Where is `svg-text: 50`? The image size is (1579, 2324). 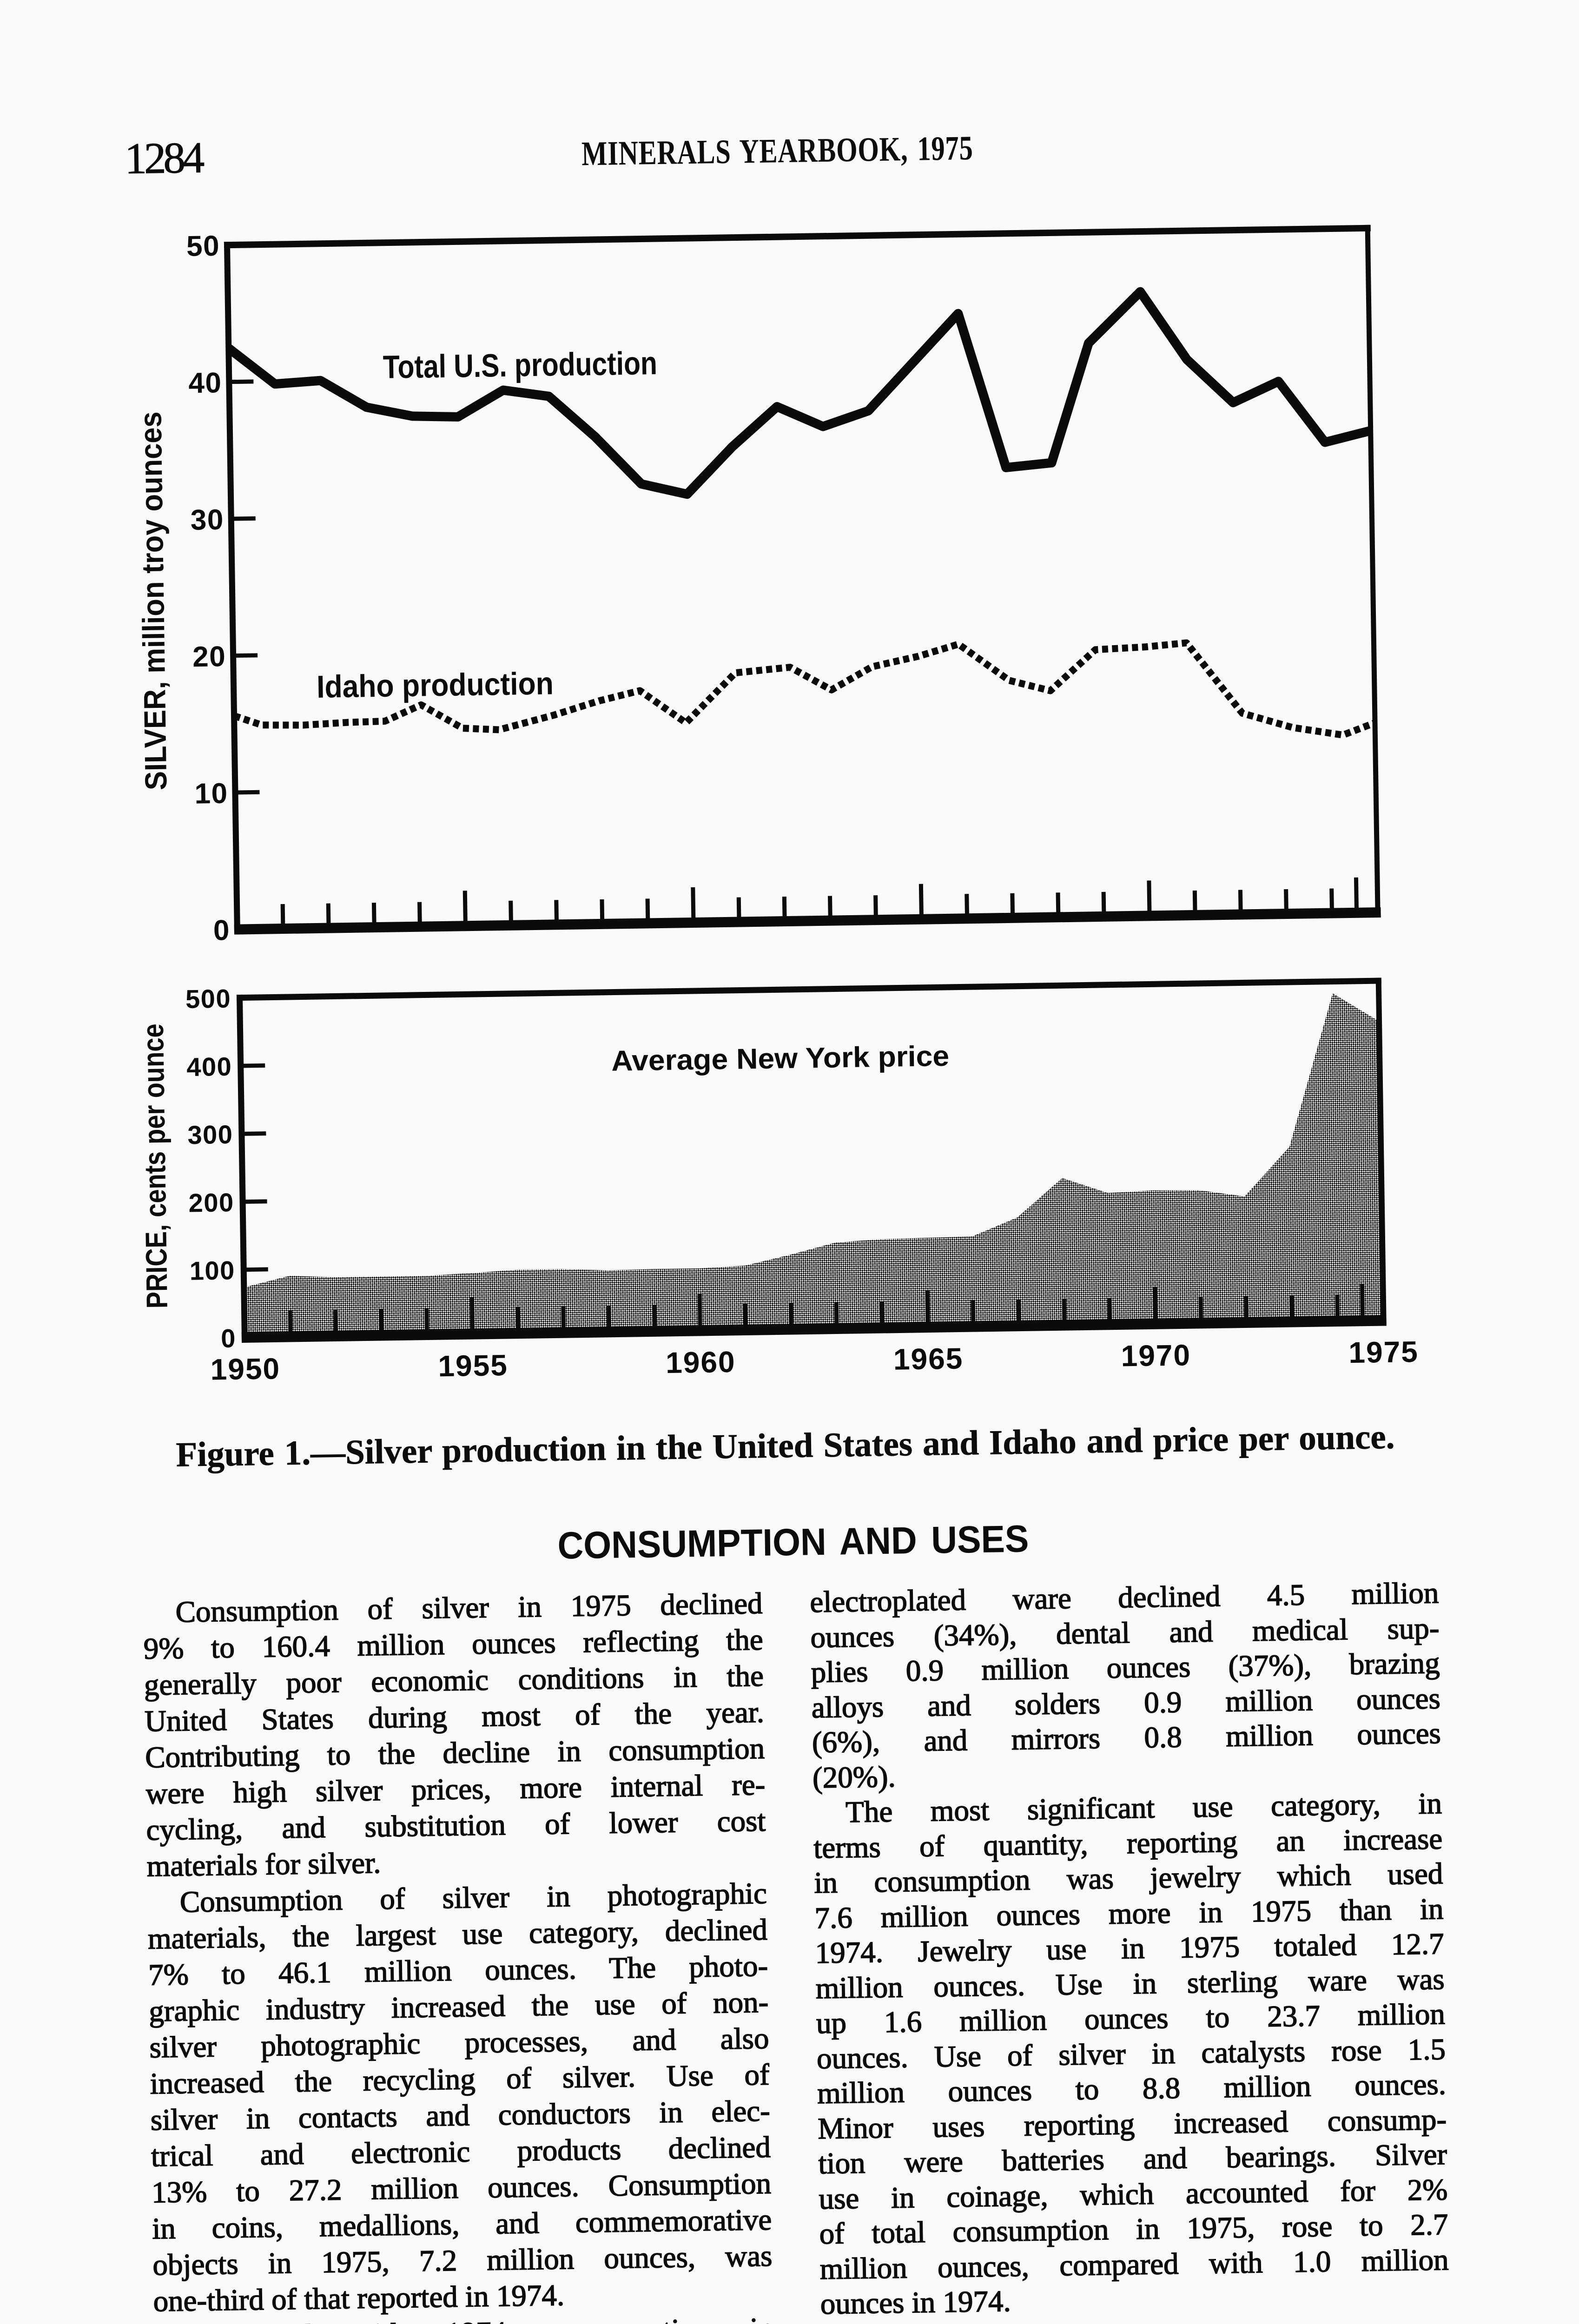
svg-text: 50 is located at coordinates (203, 246).